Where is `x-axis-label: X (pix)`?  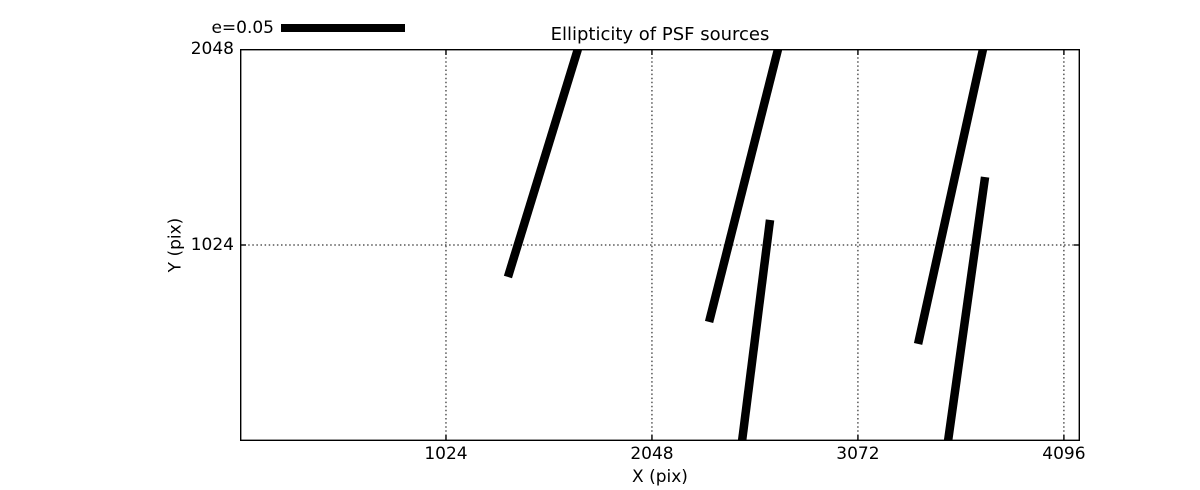 x-axis-label: X (pix) is located at coordinates (660, 477).